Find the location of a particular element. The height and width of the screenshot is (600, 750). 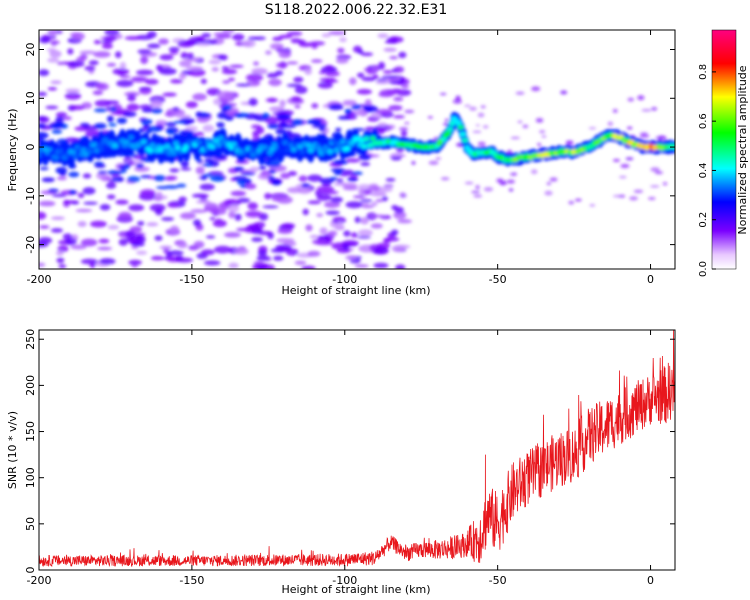

colorbar-tick-label: 0.8 is located at coordinates (703, 72).